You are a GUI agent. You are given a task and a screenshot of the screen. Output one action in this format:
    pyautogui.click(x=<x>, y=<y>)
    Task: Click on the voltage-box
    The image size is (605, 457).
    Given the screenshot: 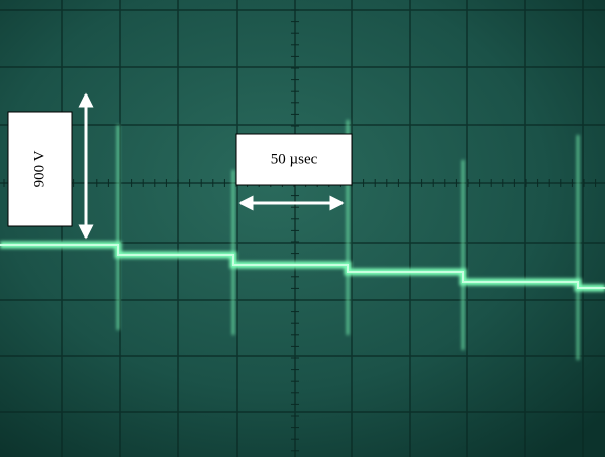 What is the action you would take?
    pyautogui.click(x=40, y=169)
    